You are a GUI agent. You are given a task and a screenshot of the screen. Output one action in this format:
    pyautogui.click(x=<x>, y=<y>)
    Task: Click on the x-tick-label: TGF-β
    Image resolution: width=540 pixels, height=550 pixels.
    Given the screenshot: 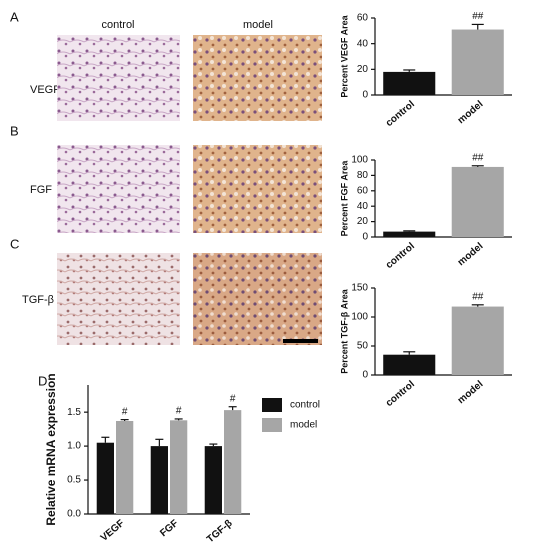 What is the action you would take?
    pyautogui.click(x=220, y=531)
    